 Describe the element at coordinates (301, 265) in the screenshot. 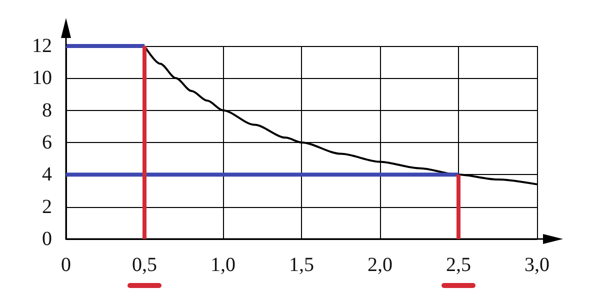

I see `x-tick-label: 1,5` at that location.